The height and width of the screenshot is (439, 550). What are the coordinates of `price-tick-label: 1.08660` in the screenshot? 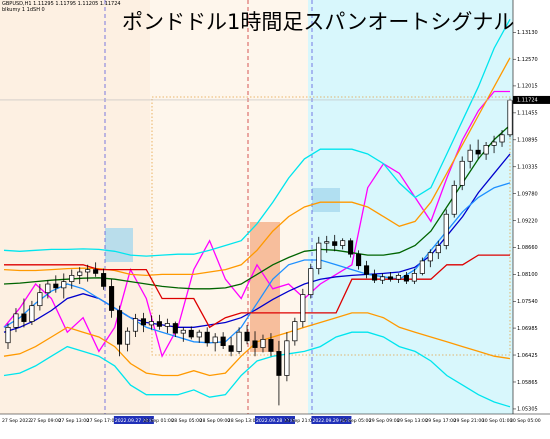 It's located at (527, 248).